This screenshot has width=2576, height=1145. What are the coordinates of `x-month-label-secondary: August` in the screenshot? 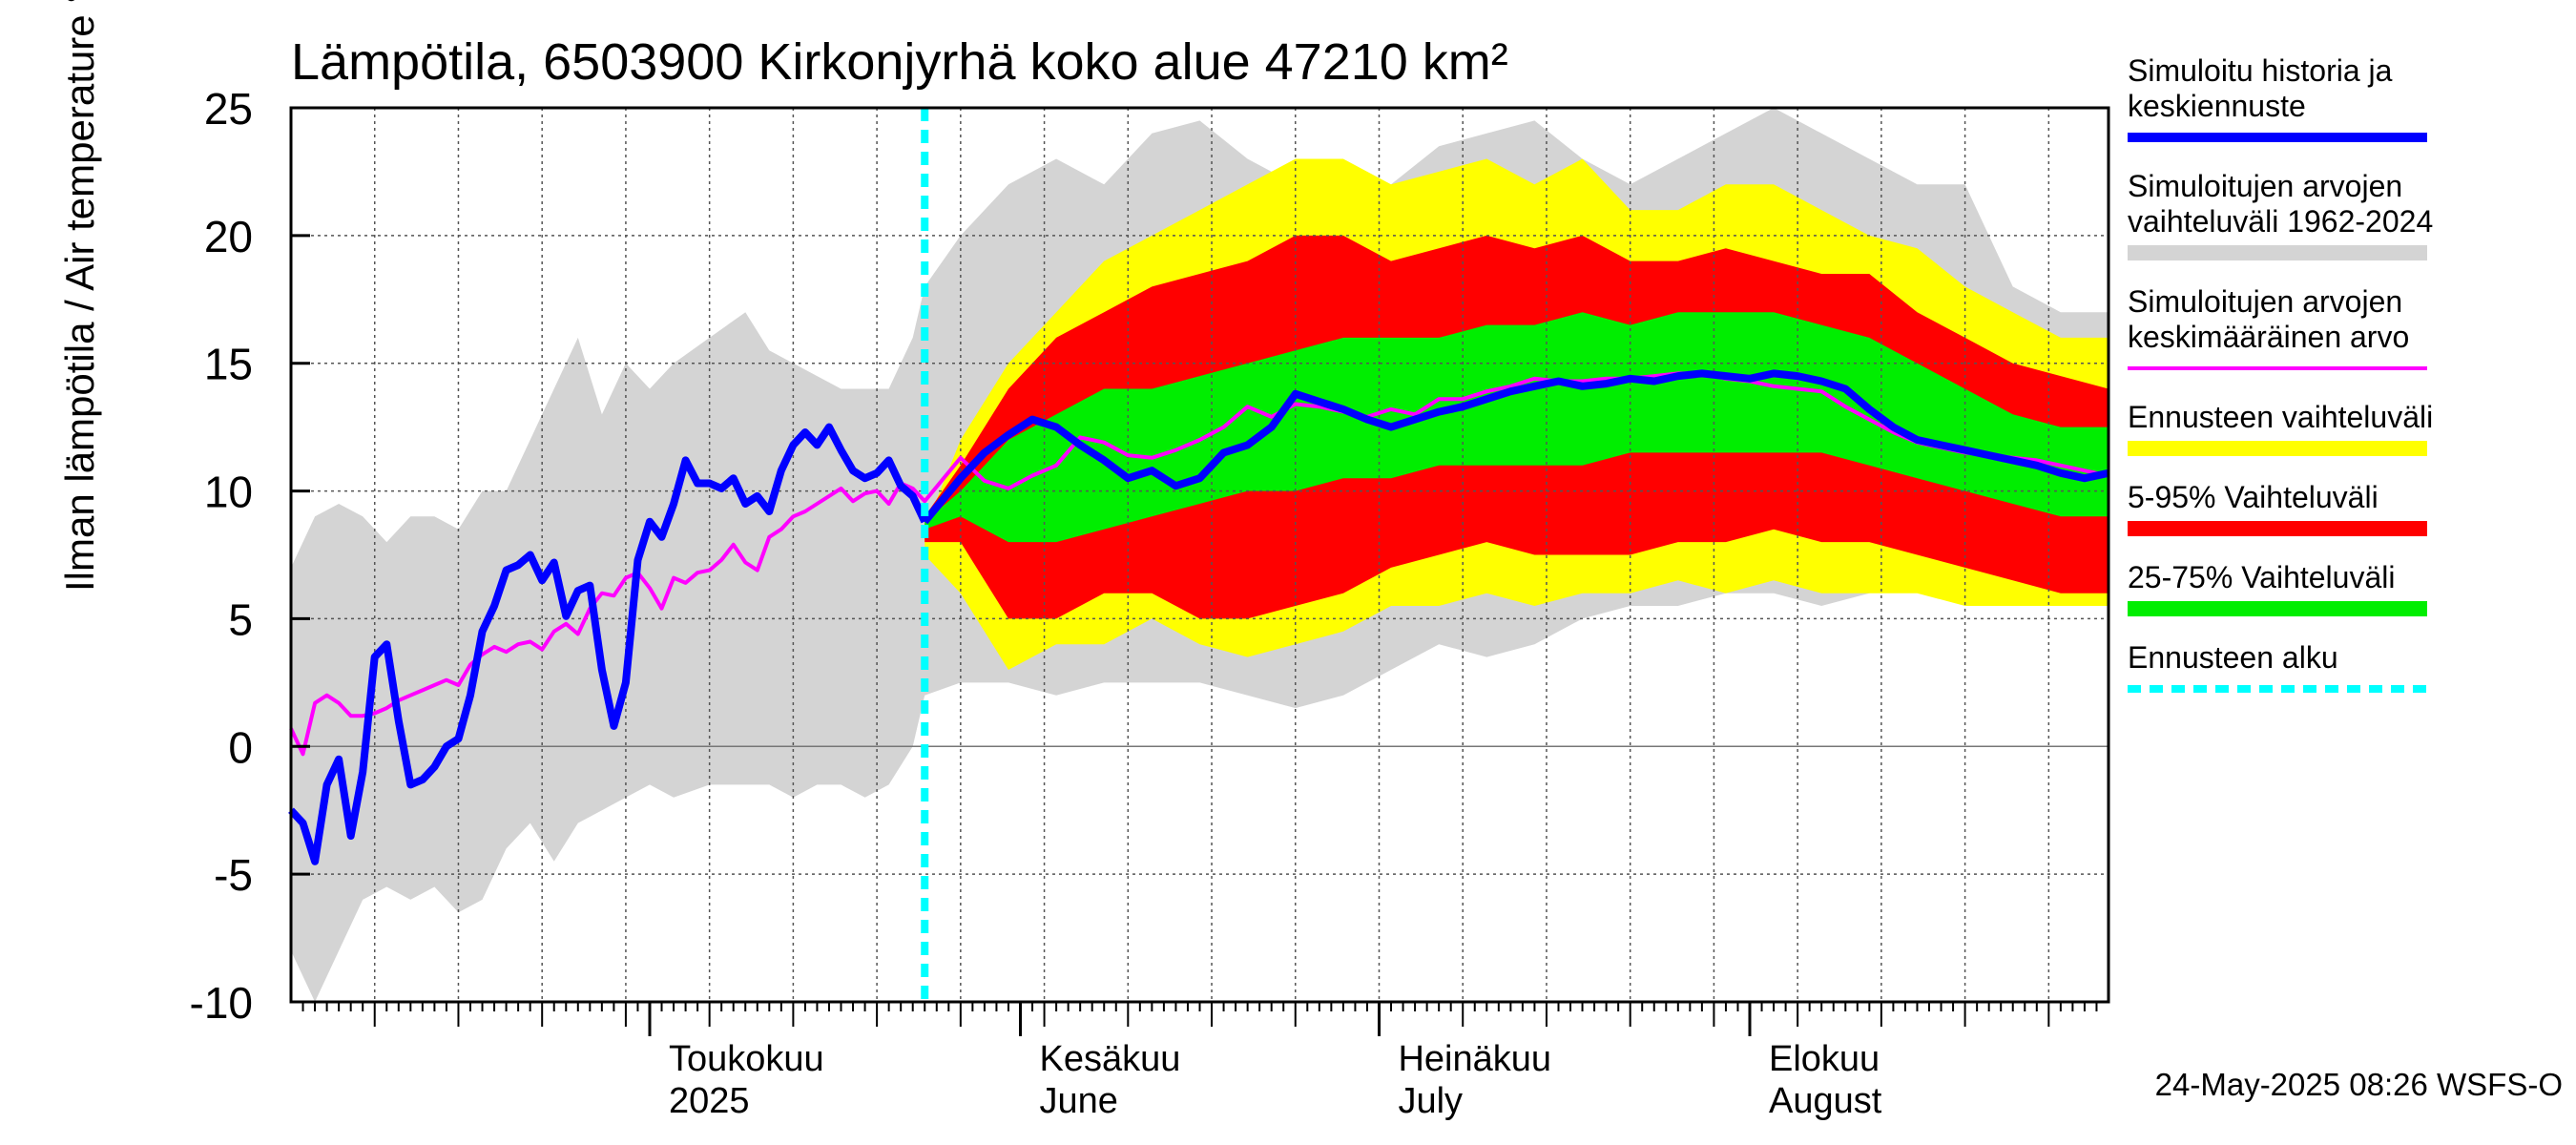 It's located at (1825, 1101).